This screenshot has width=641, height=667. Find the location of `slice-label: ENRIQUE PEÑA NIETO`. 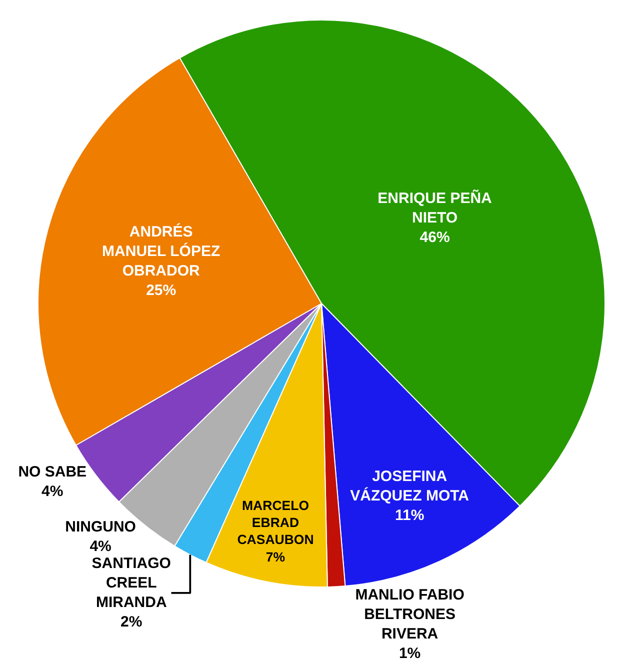

slice-label: ENRIQUE PEÑA NIETO is located at coordinates (435, 207).